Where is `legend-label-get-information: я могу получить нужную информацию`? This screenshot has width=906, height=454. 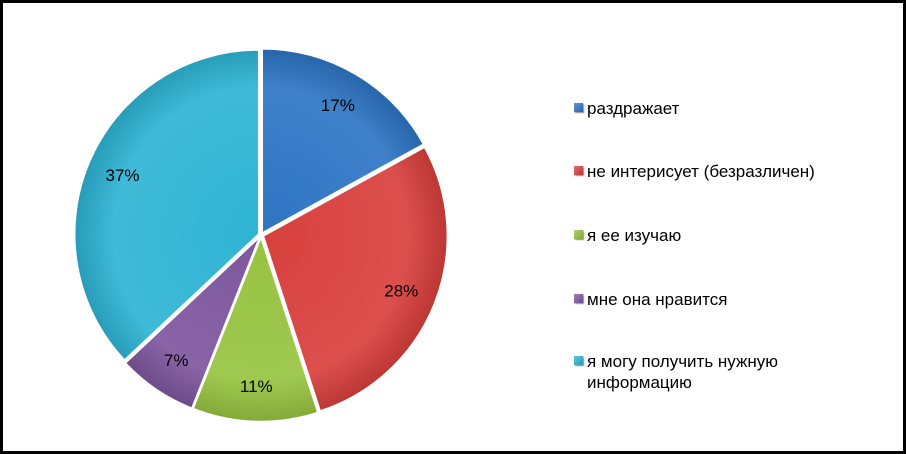 legend-label-get-information: я могу получить нужную информацию is located at coordinates (683, 372).